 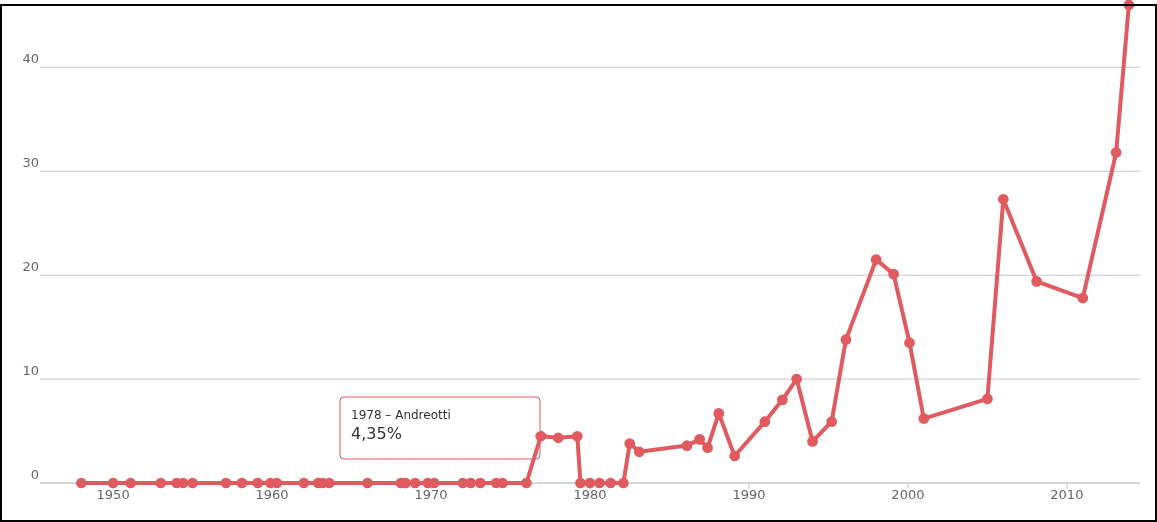 What do you see at coordinates (908, 494) in the screenshot?
I see `x-tick-label: 2000` at bounding box center [908, 494].